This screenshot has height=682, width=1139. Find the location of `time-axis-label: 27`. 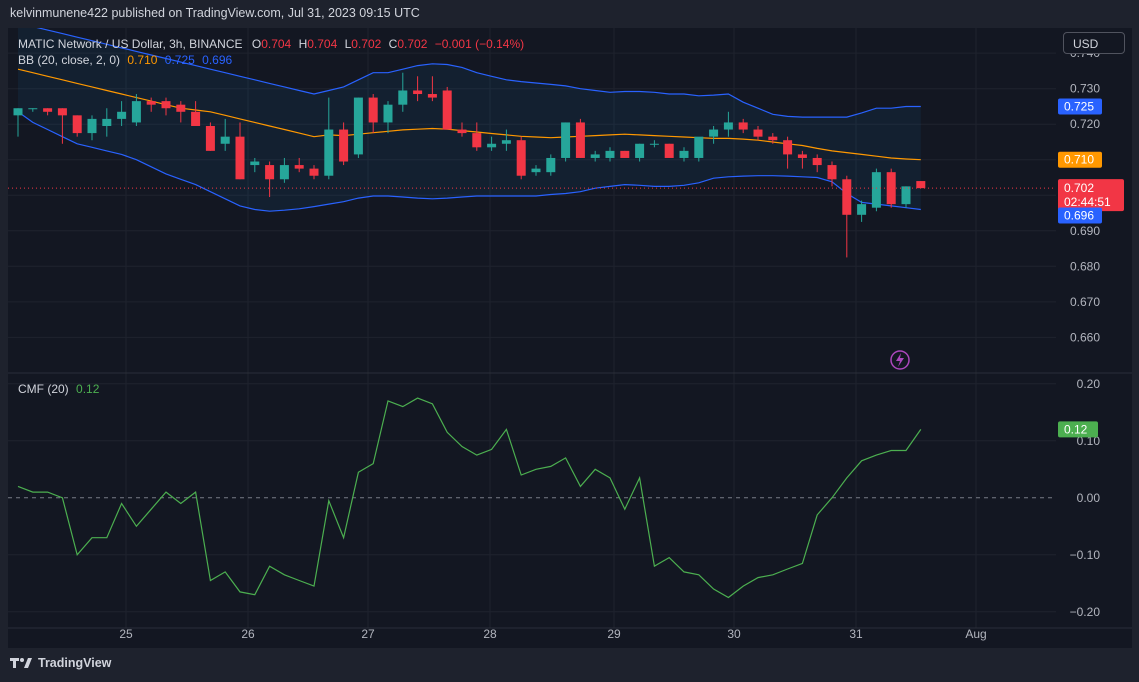

time-axis-label: 27 is located at coordinates (368, 634).